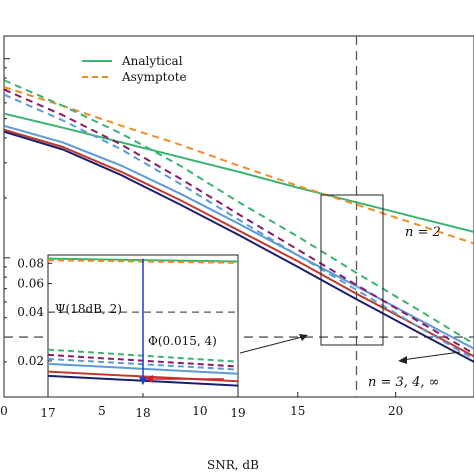  Describe the element at coordinates (30, 312) in the screenshot. I see `inset-y-tick-label: 0.04` at that location.